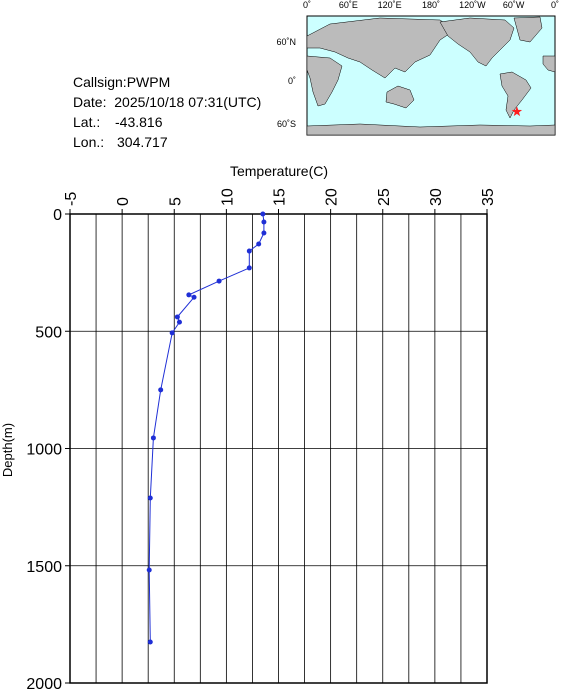  Describe the element at coordinates (88, 142) in the screenshot. I see `lon-label: Lon.:` at that location.